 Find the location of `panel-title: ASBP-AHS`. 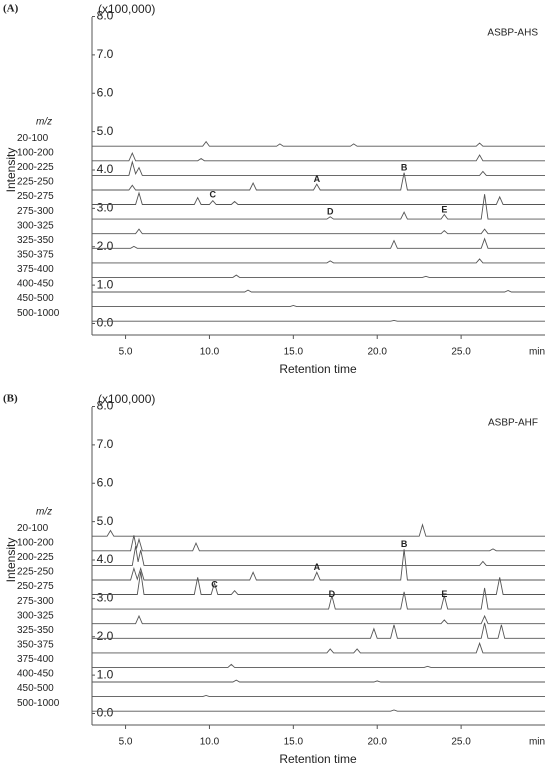

panel-title: ASBP-AHS is located at coordinates (512, 33).